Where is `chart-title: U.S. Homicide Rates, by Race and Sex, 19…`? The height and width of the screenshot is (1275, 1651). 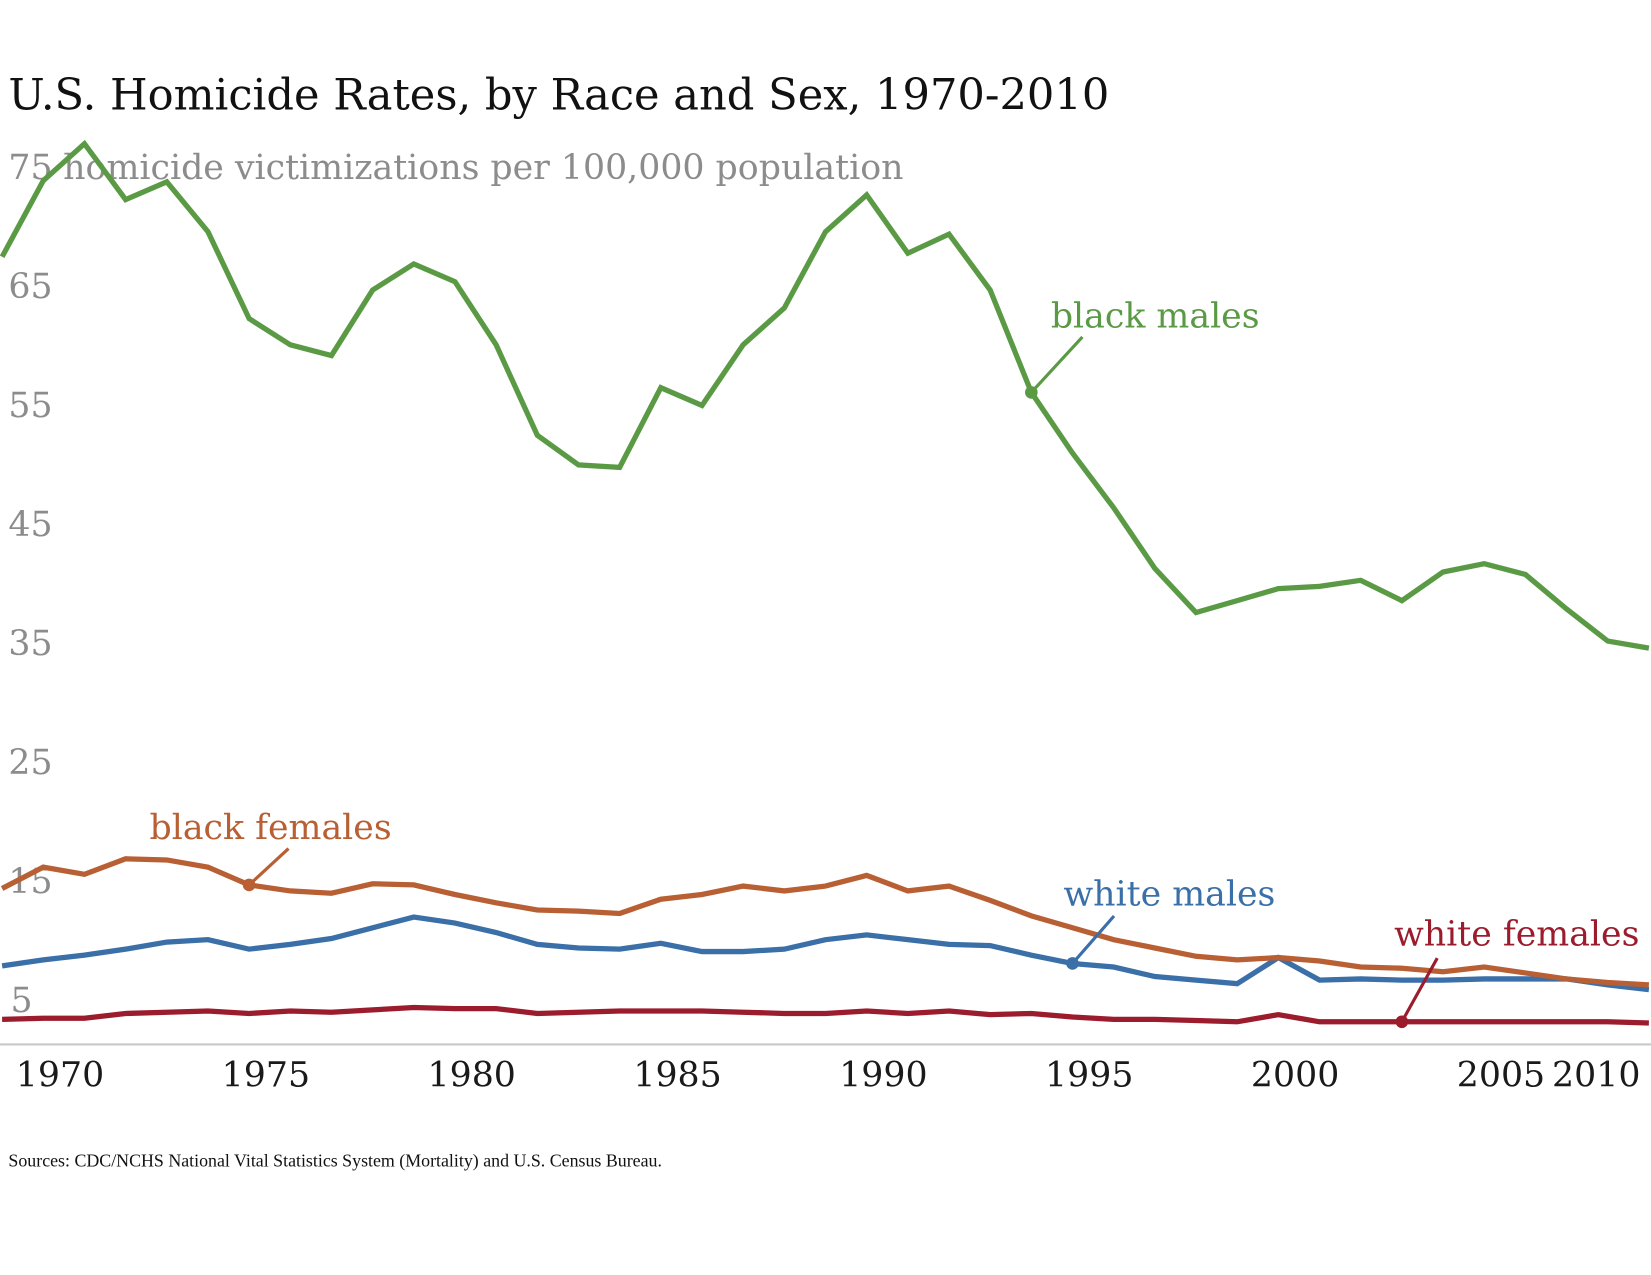 chart-title: U.S. Homicide Rates, by Race and Sex, 19… is located at coordinates (558, 95).